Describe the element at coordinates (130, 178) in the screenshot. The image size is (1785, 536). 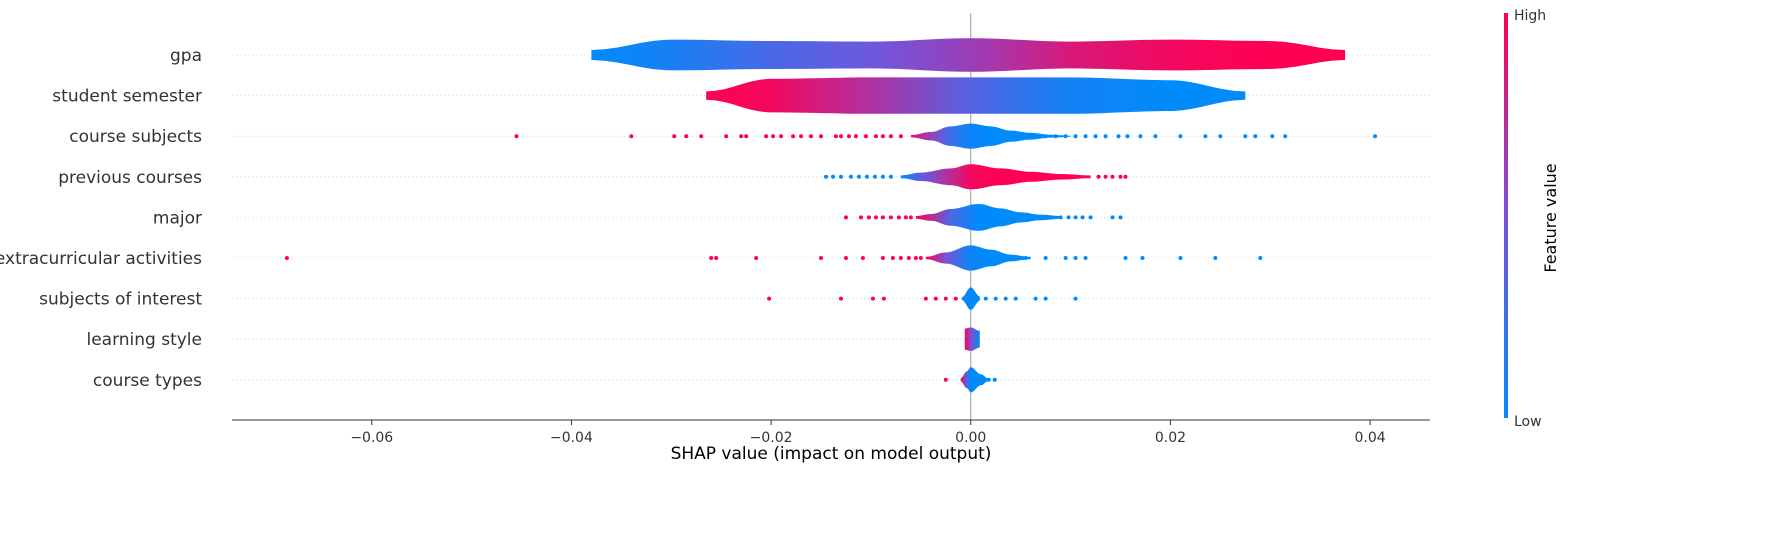
I see `feature-label-previous-courses: previous courses` at that location.